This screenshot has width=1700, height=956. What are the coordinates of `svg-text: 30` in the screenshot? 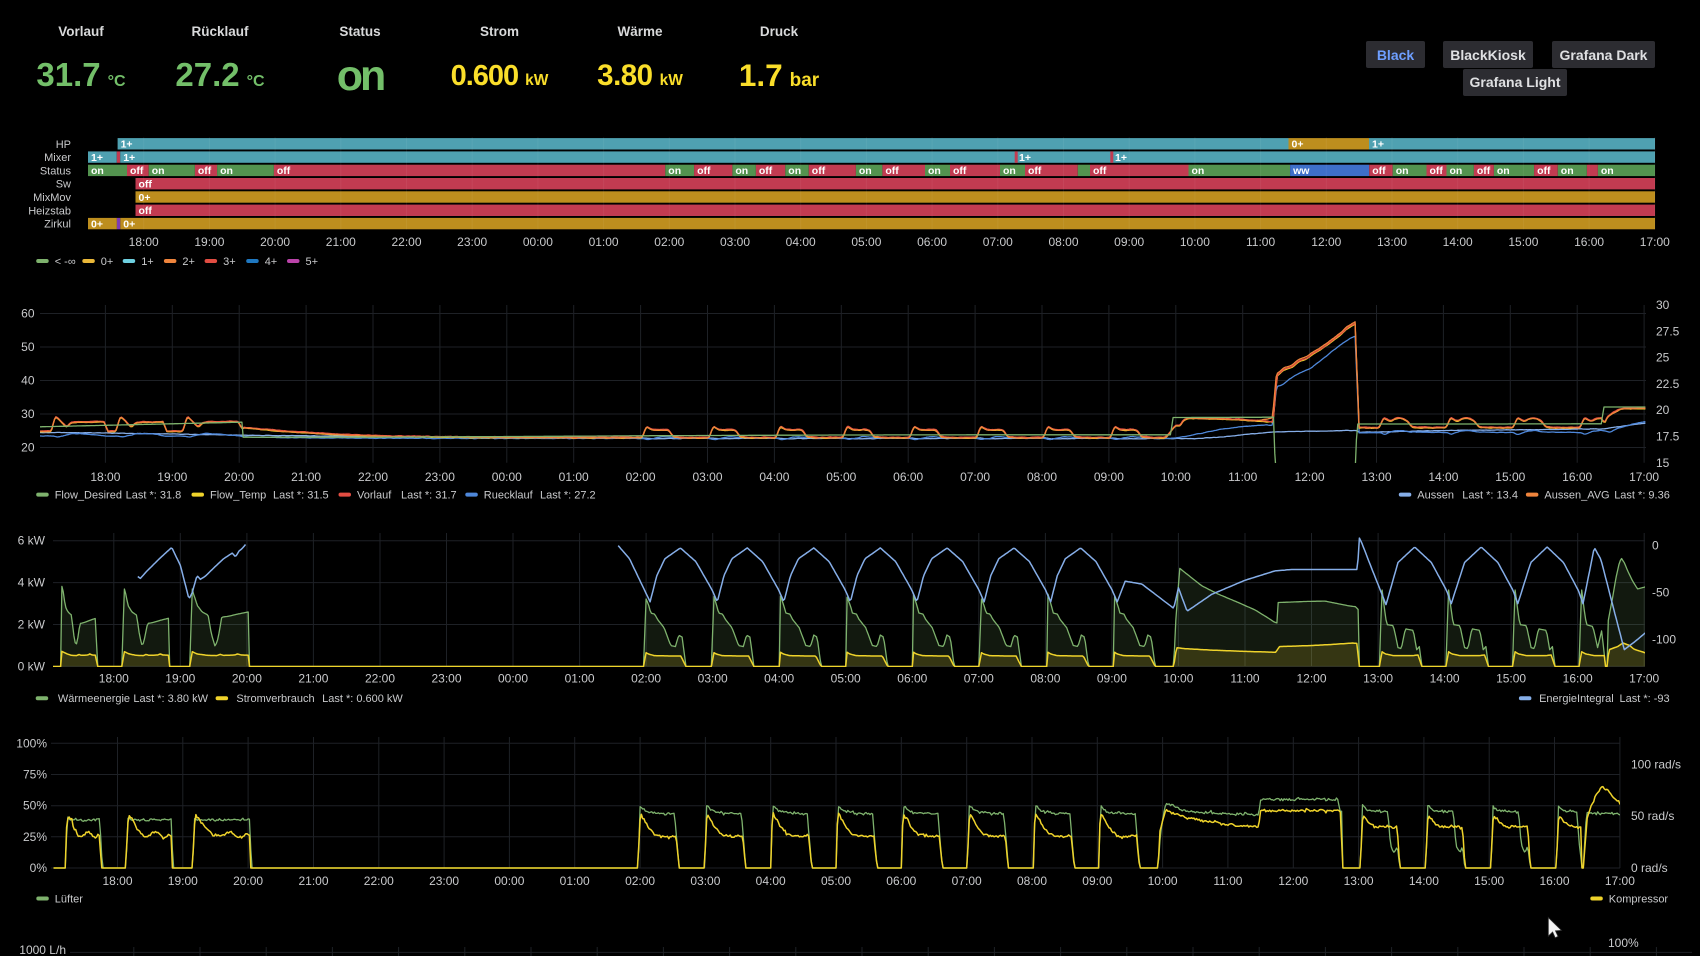 It's located at (1663, 305).